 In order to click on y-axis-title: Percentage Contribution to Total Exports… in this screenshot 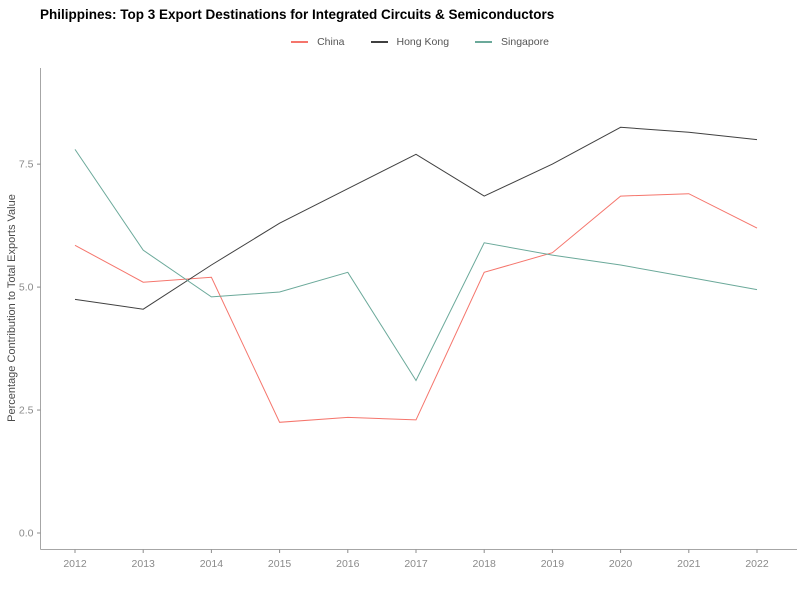, I will do `click(12, 308)`.